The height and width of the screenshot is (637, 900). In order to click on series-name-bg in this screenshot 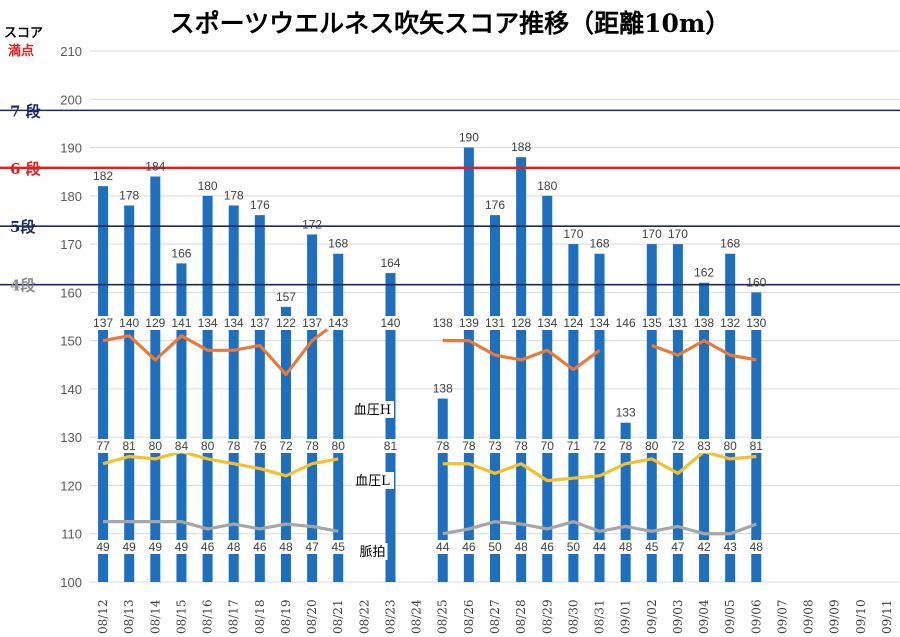, I will do `click(372, 480)`.